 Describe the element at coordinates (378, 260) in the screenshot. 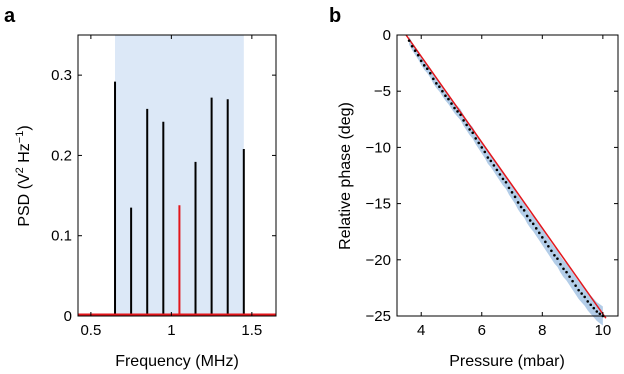

I see `y-tick-label: −20` at that location.